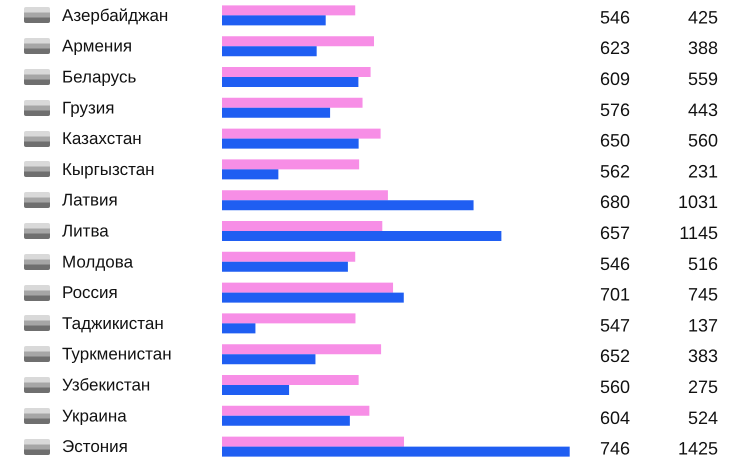  I want to click on data-label: 562, so click(615, 171).